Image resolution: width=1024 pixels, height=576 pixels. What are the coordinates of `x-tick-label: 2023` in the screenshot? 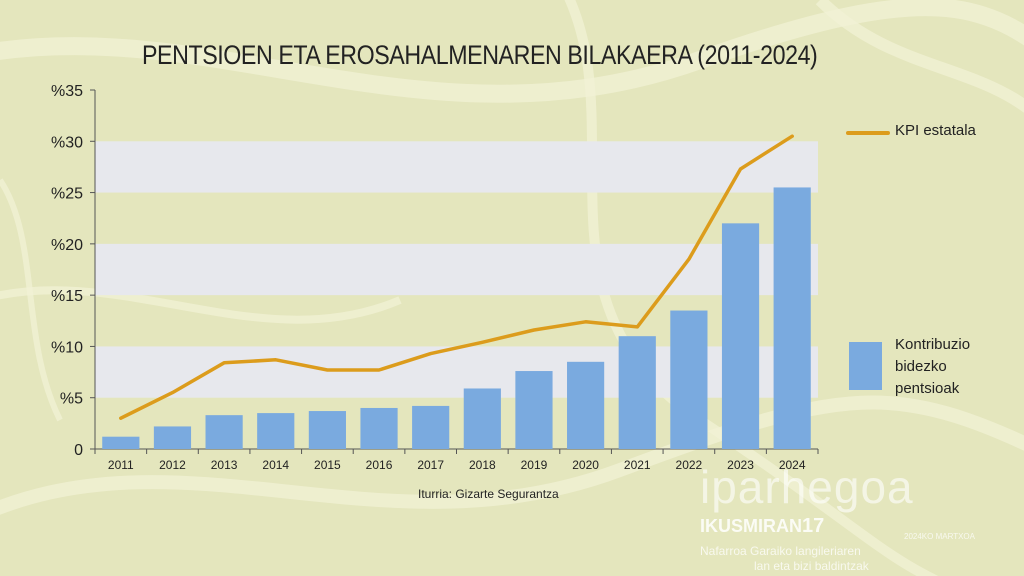 It's located at (740, 465).